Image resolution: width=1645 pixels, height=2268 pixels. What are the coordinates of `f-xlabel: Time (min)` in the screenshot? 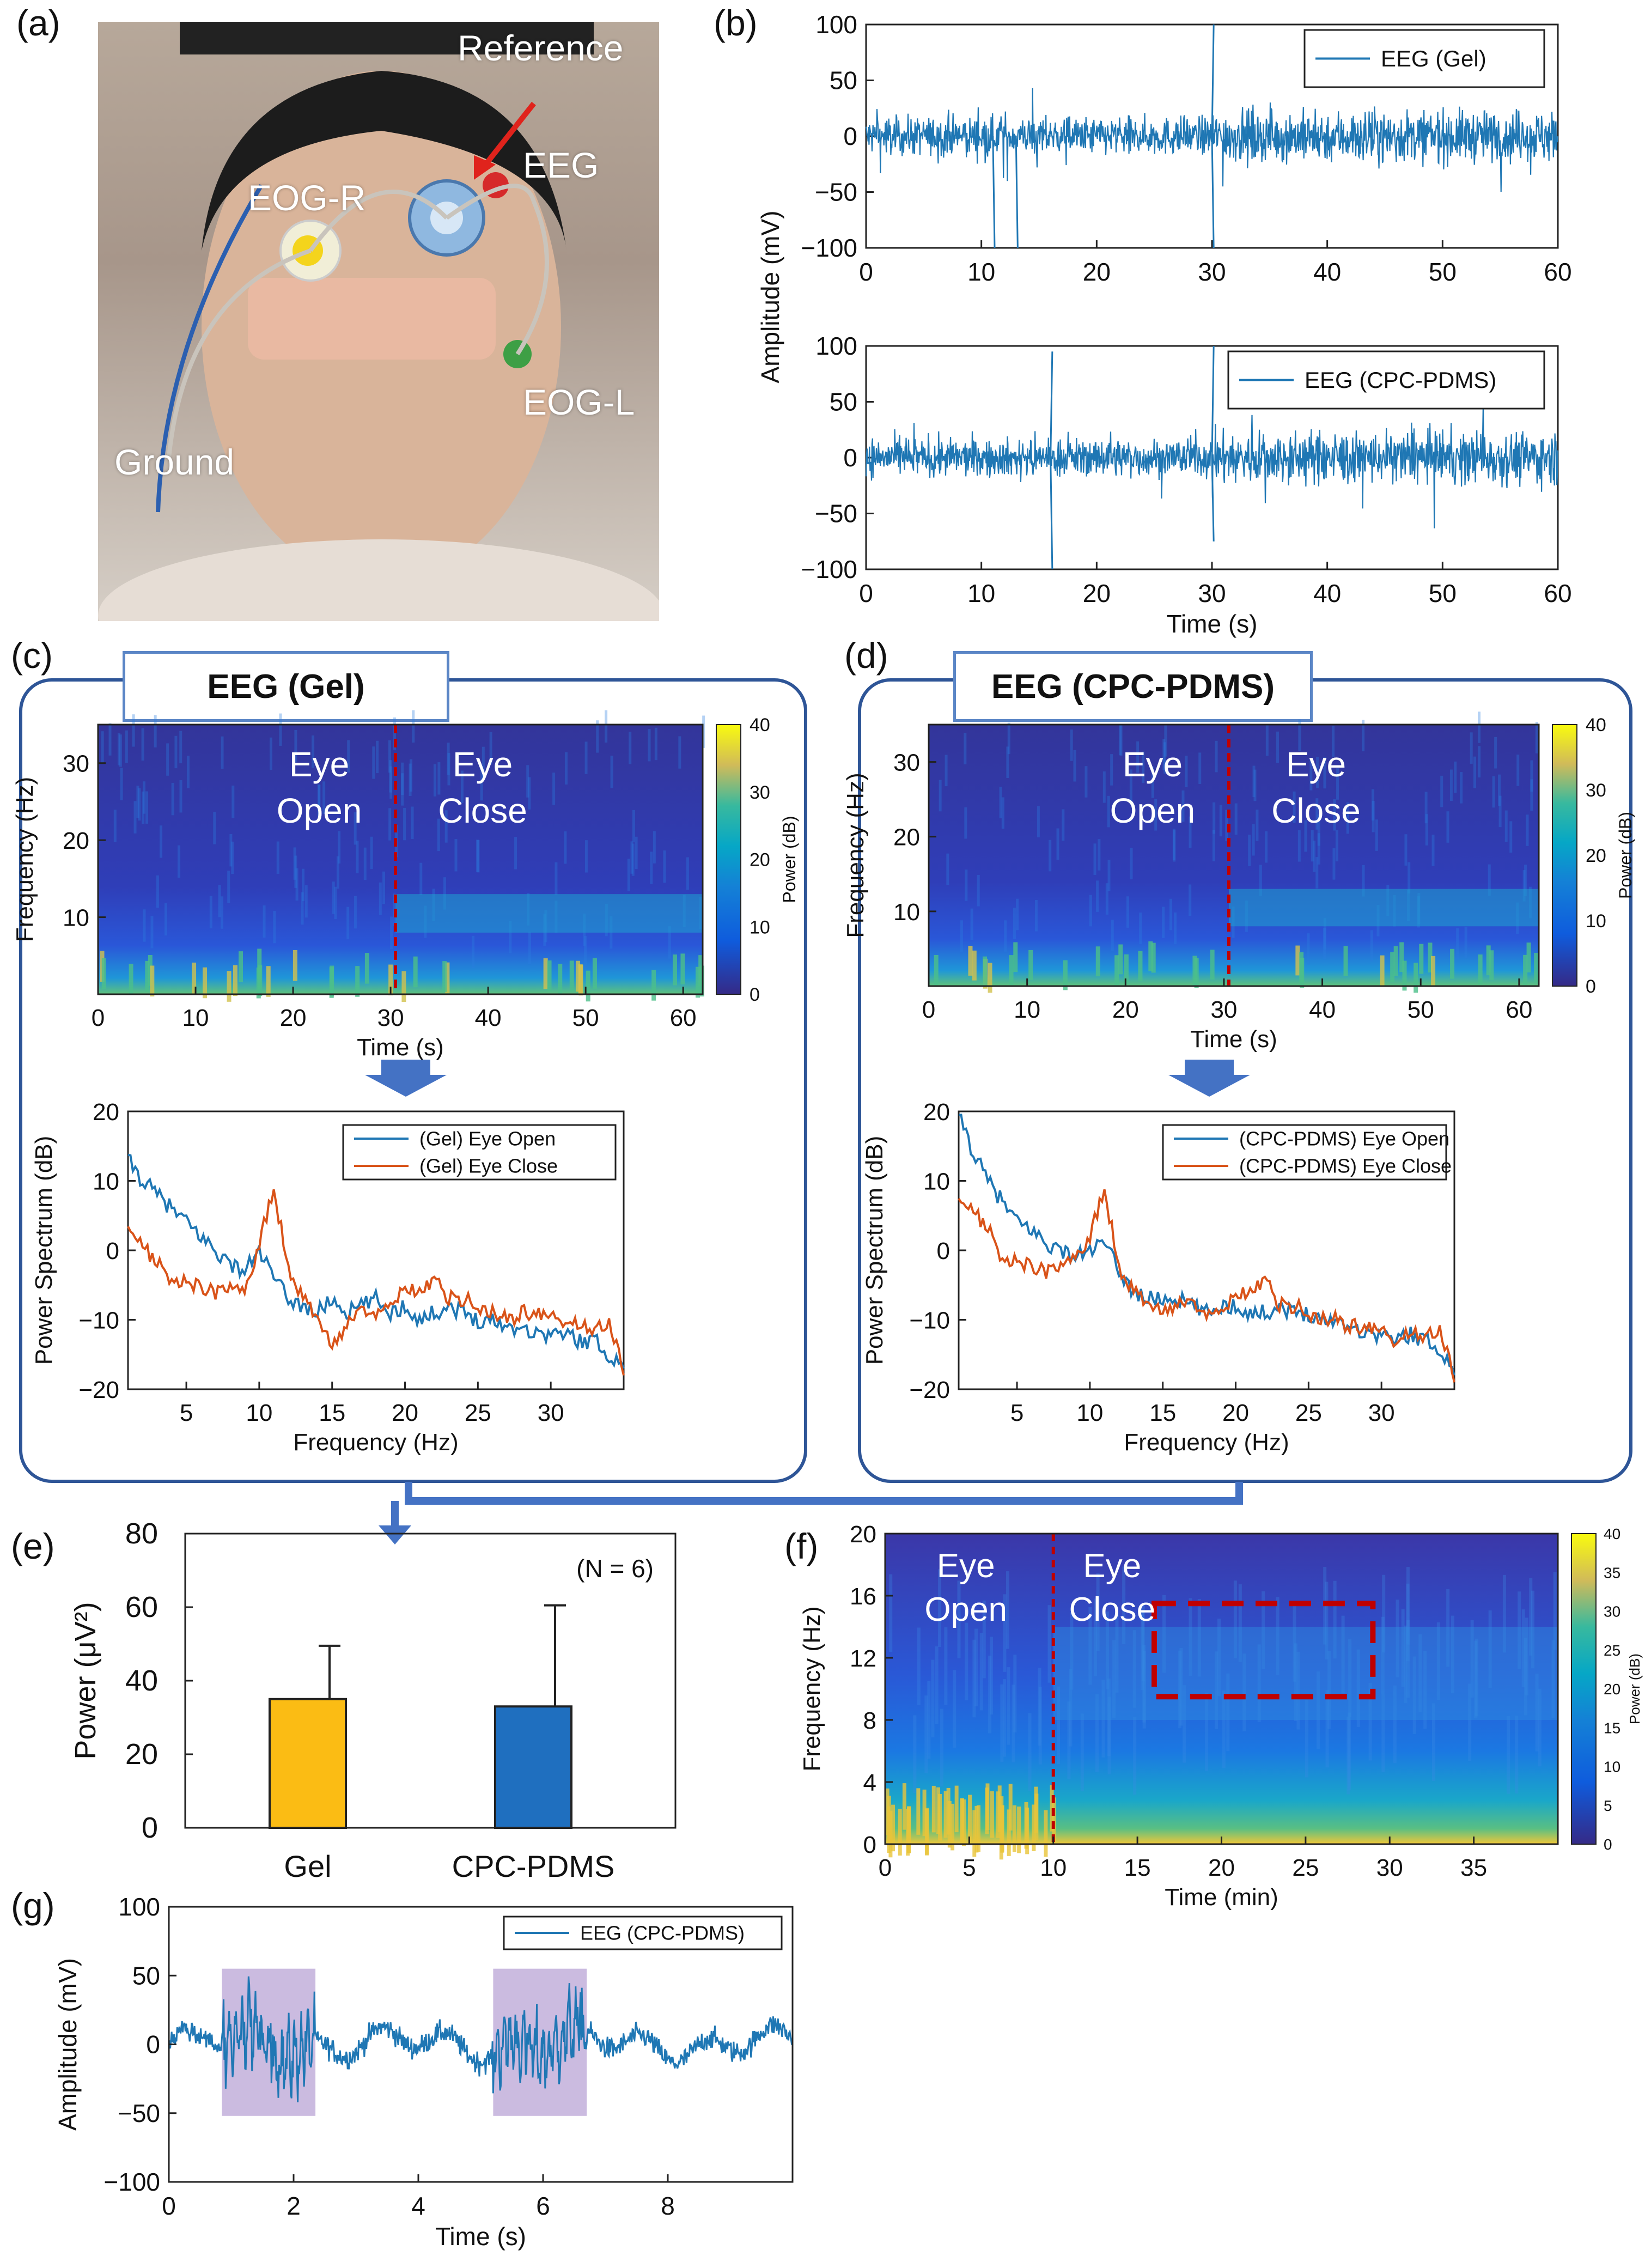 It's located at (1221, 1897).